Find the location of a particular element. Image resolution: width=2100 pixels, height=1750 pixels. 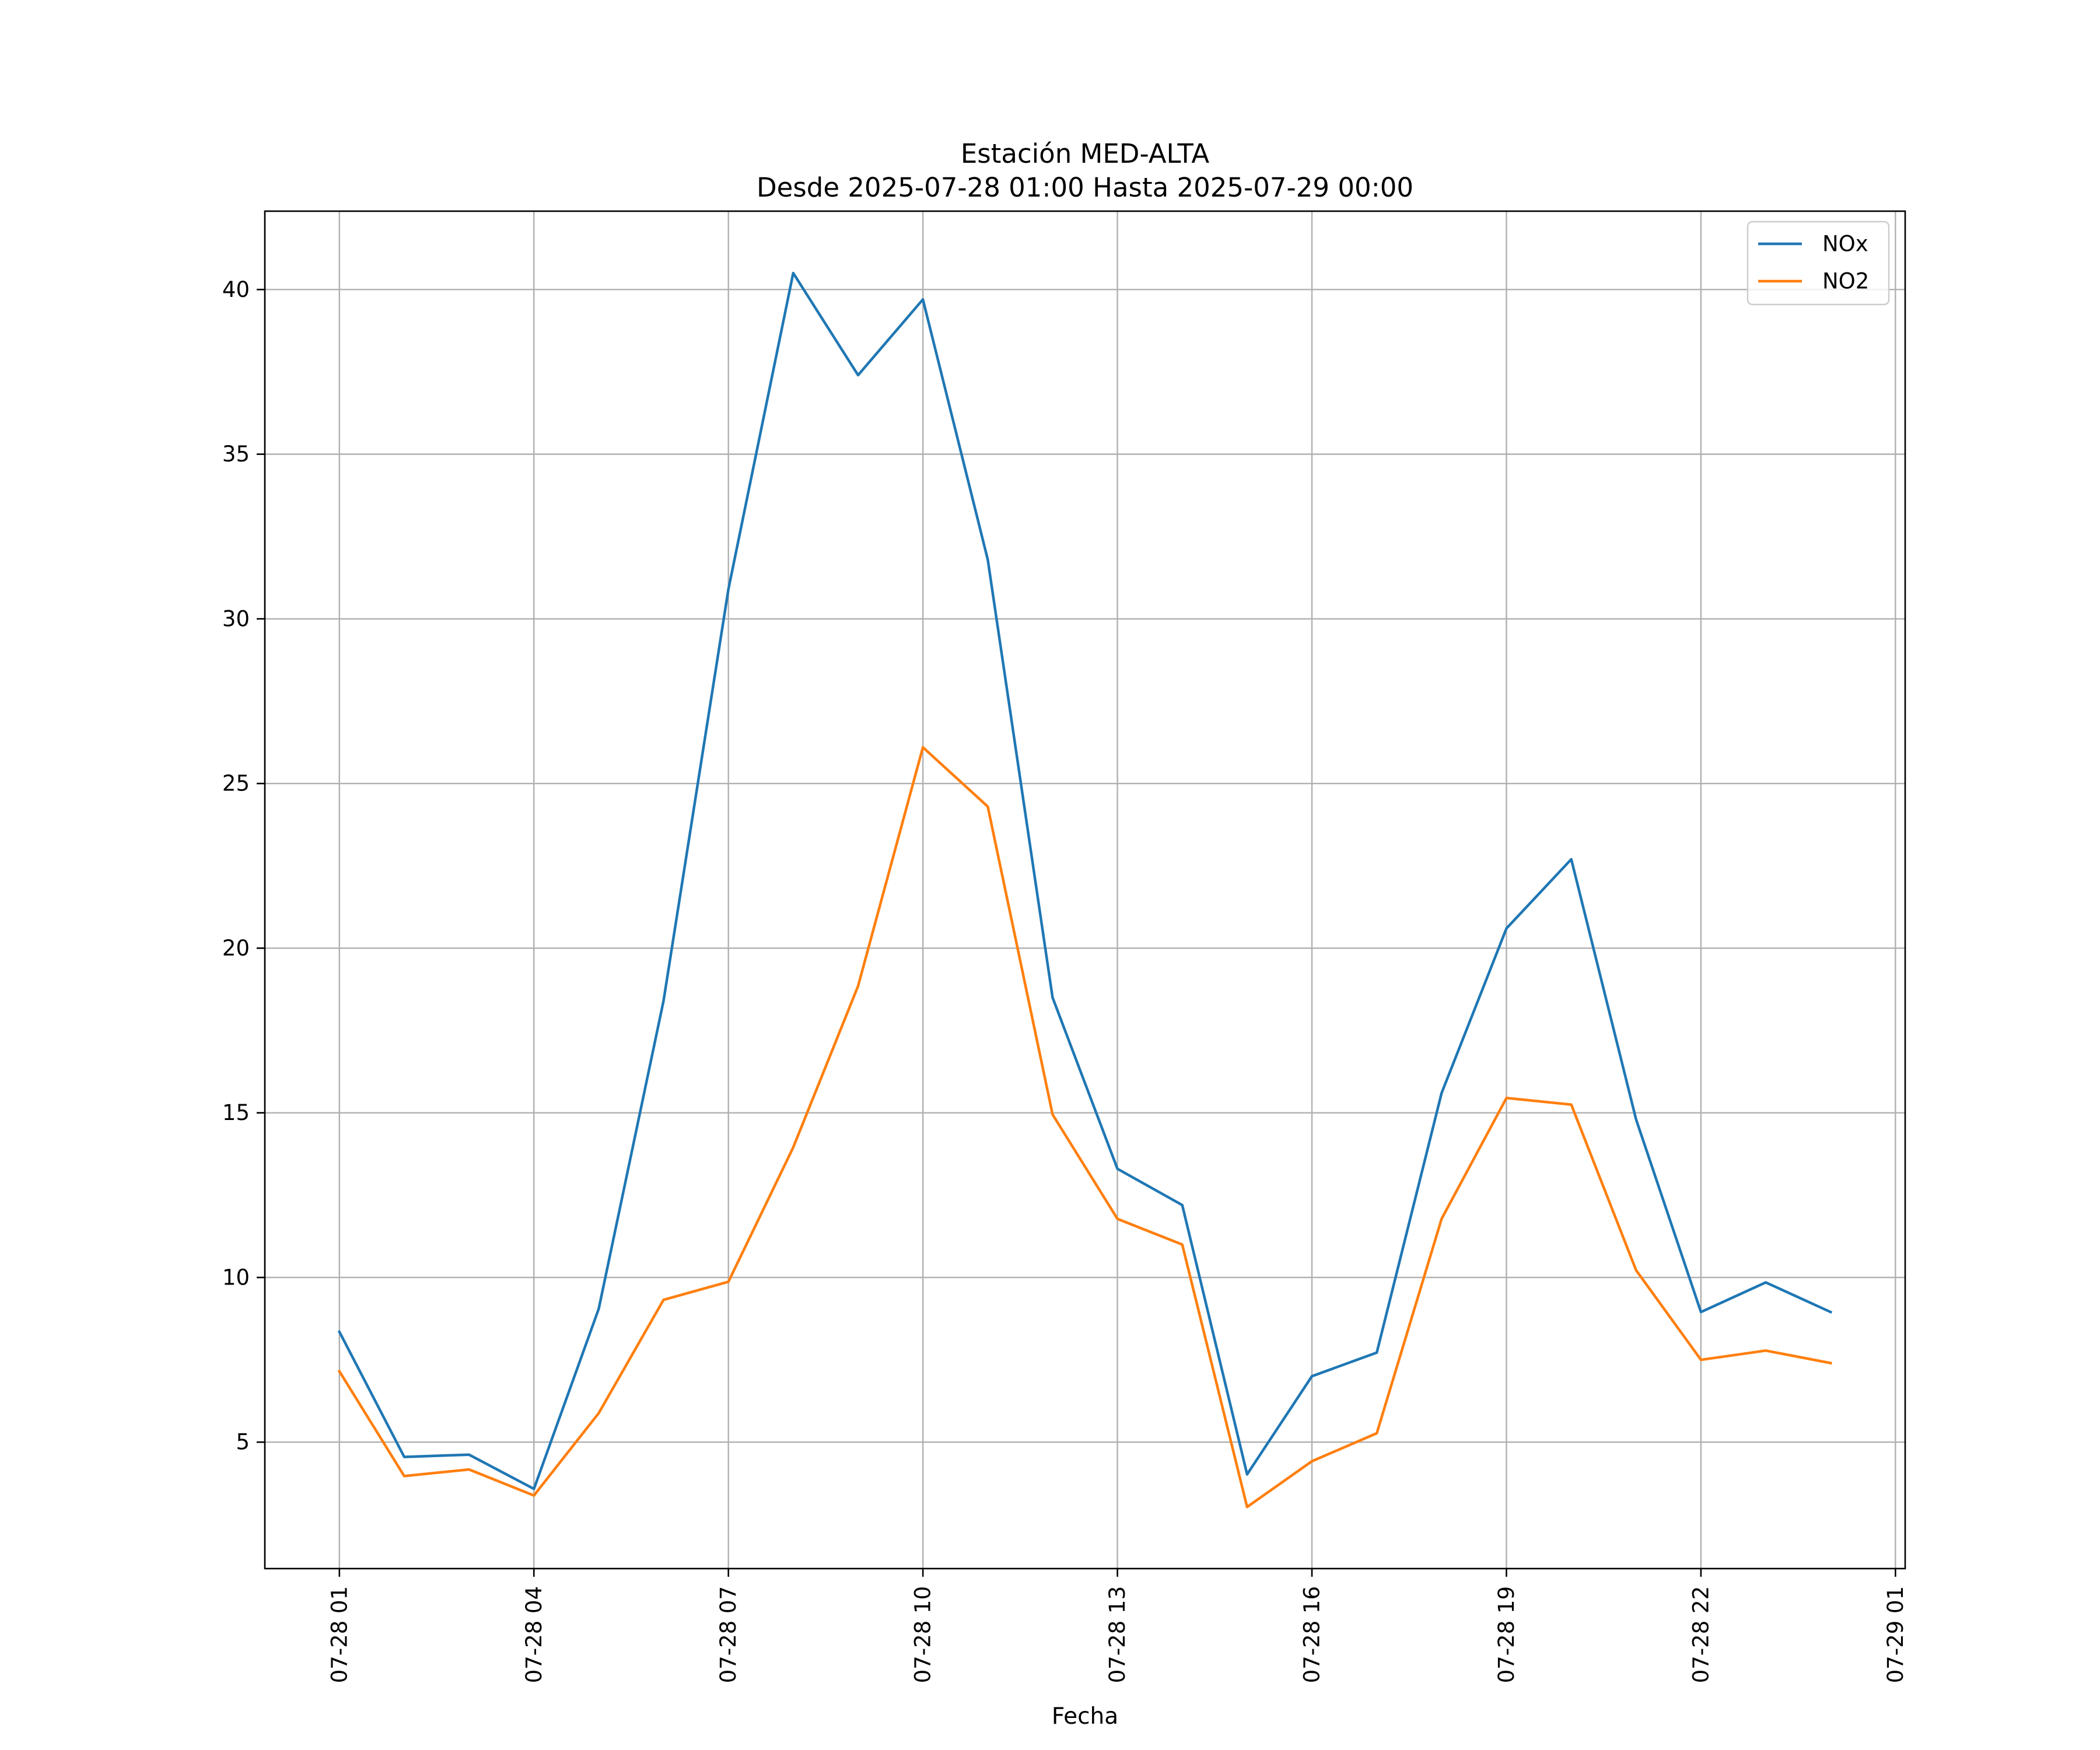

chart-title: Estación MED-ALTA is located at coordinates (1085, 153).